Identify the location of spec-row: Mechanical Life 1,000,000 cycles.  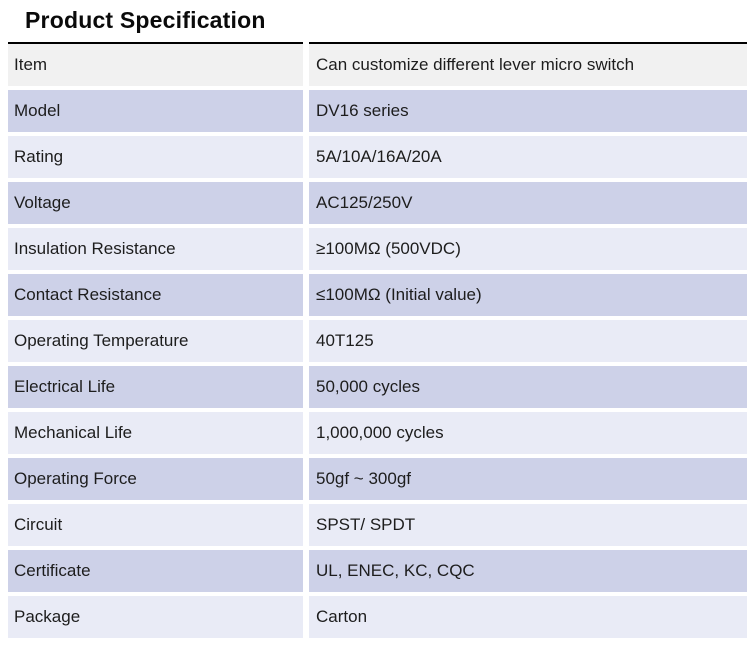
(377, 433).